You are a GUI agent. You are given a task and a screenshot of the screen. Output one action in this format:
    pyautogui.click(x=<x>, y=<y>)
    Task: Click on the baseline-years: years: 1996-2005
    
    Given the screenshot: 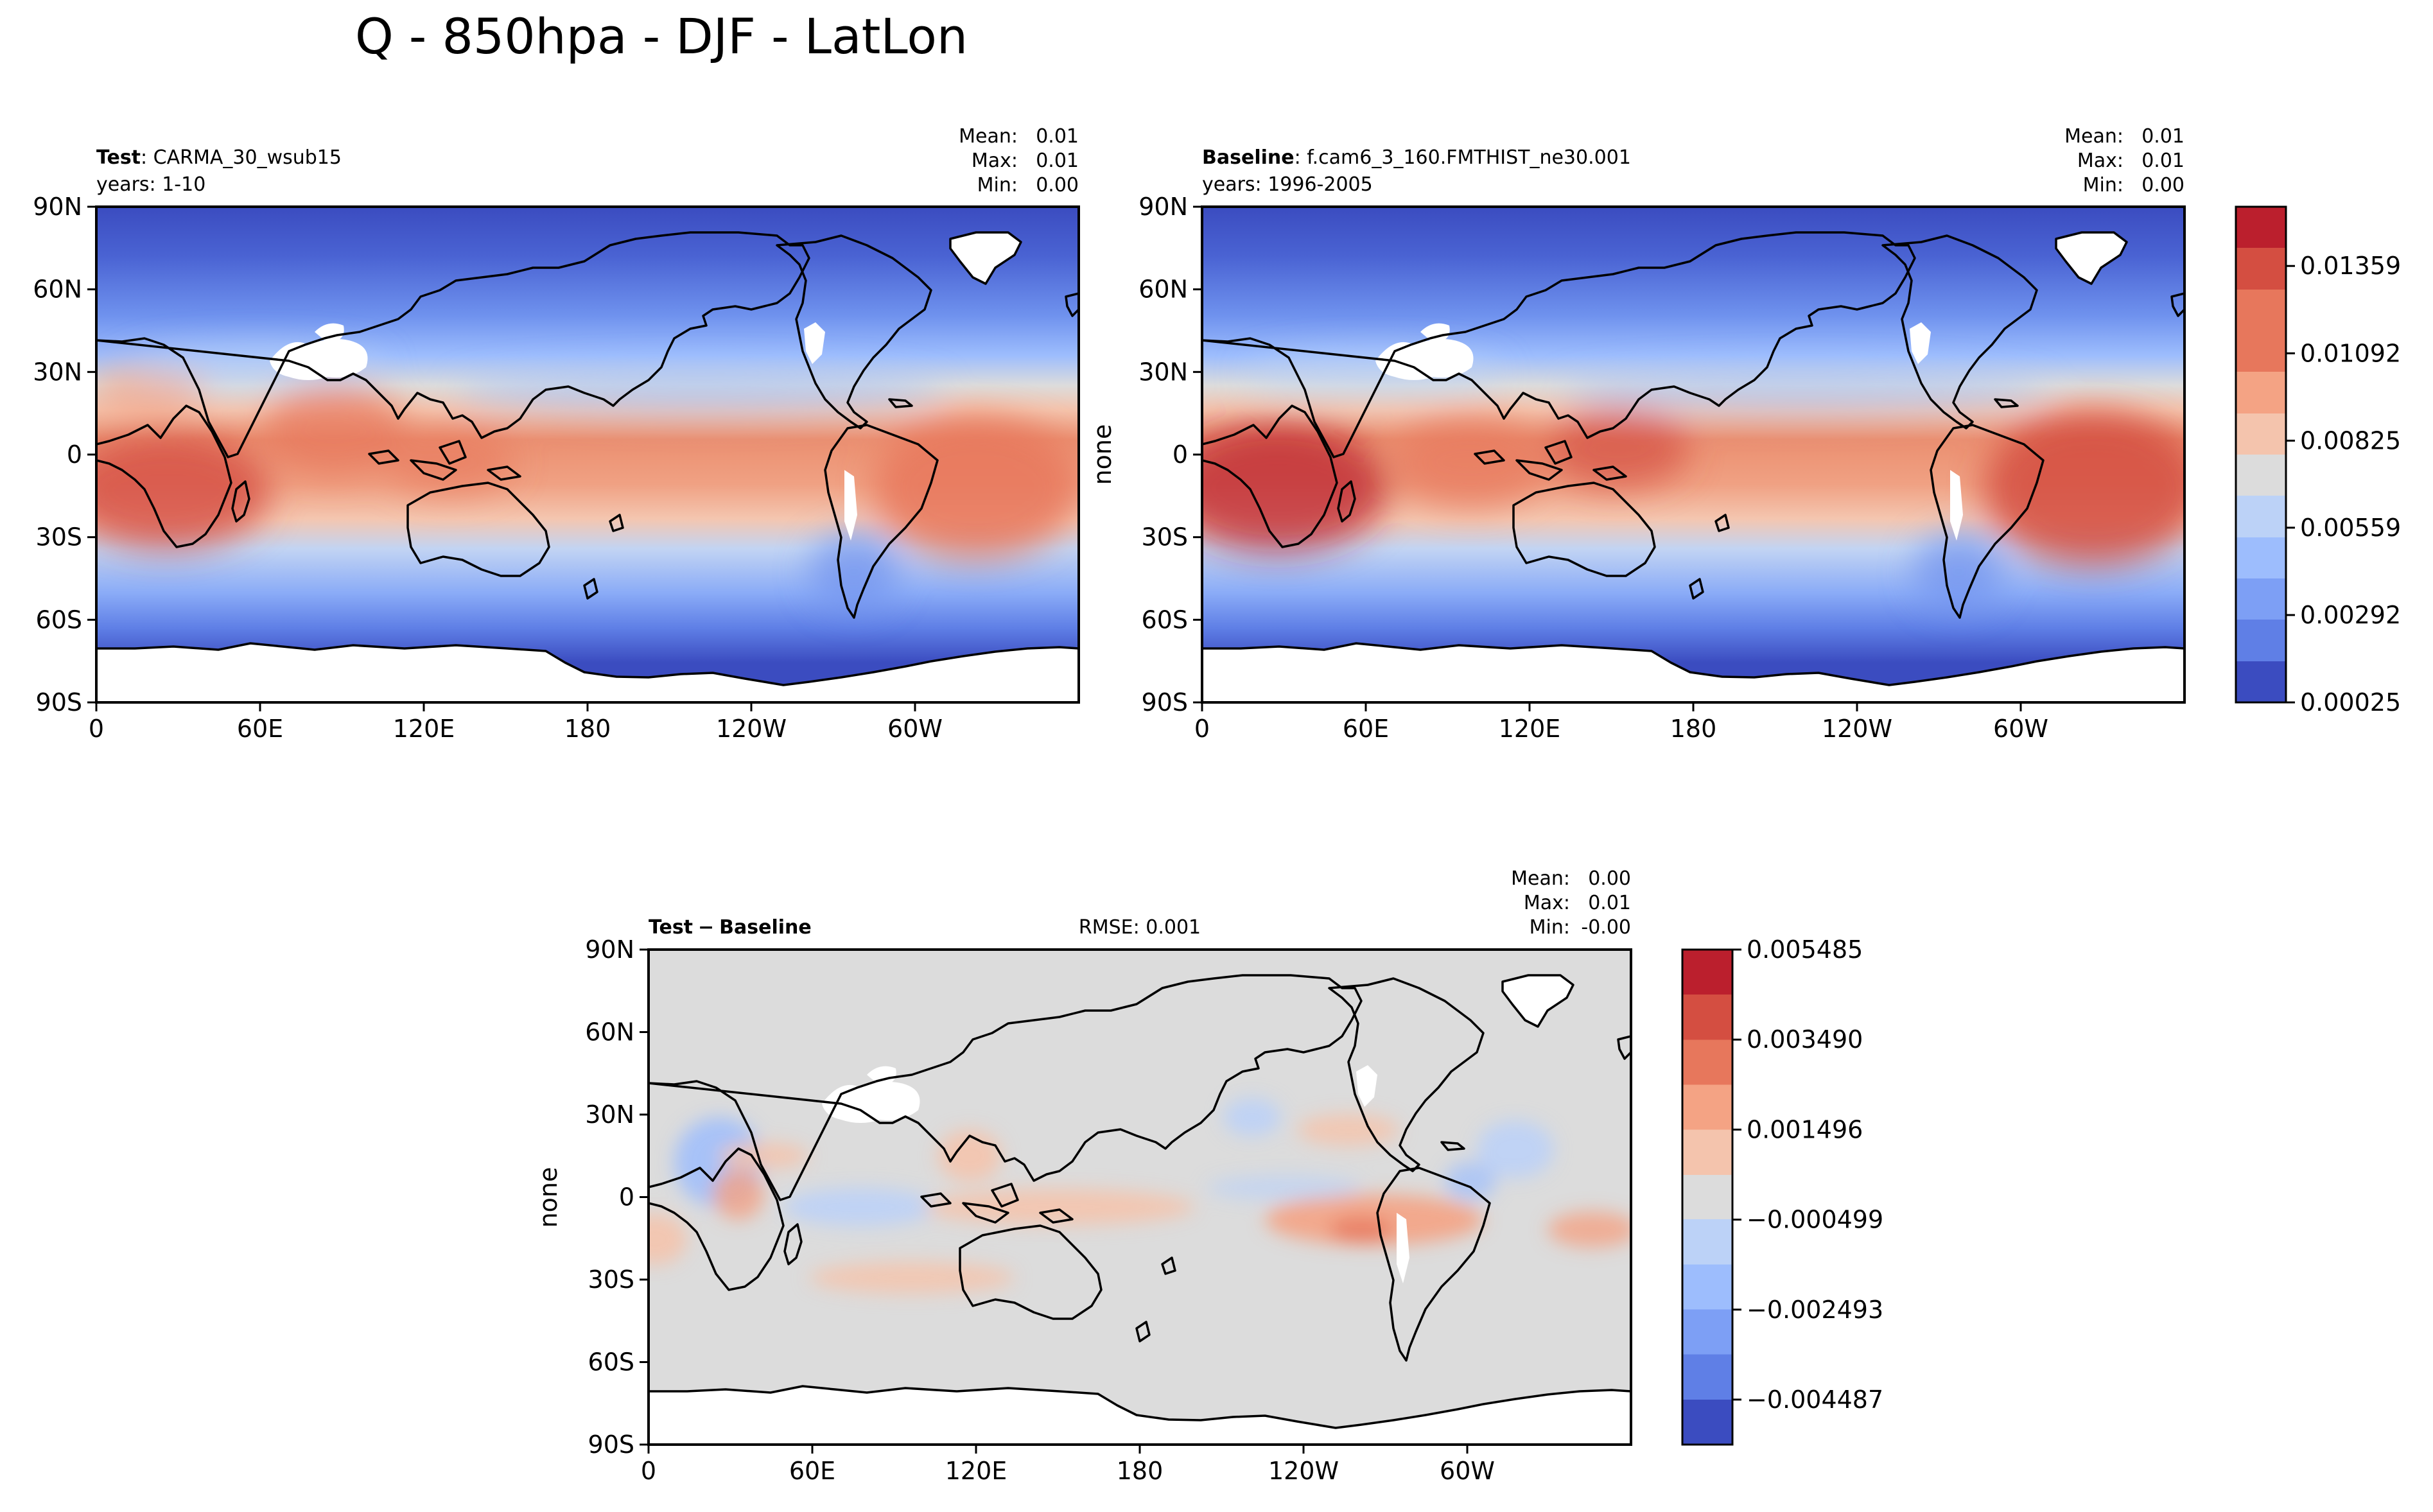 What is the action you would take?
    pyautogui.click(x=1287, y=184)
    